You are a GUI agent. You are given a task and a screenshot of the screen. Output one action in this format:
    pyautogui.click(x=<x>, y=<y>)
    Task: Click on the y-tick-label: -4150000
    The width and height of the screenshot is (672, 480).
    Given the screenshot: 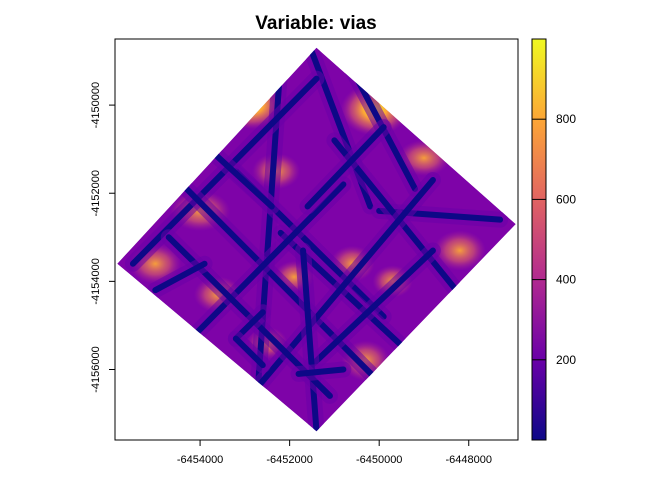 What is the action you would take?
    pyautogui.click(x=96, y=105)
    